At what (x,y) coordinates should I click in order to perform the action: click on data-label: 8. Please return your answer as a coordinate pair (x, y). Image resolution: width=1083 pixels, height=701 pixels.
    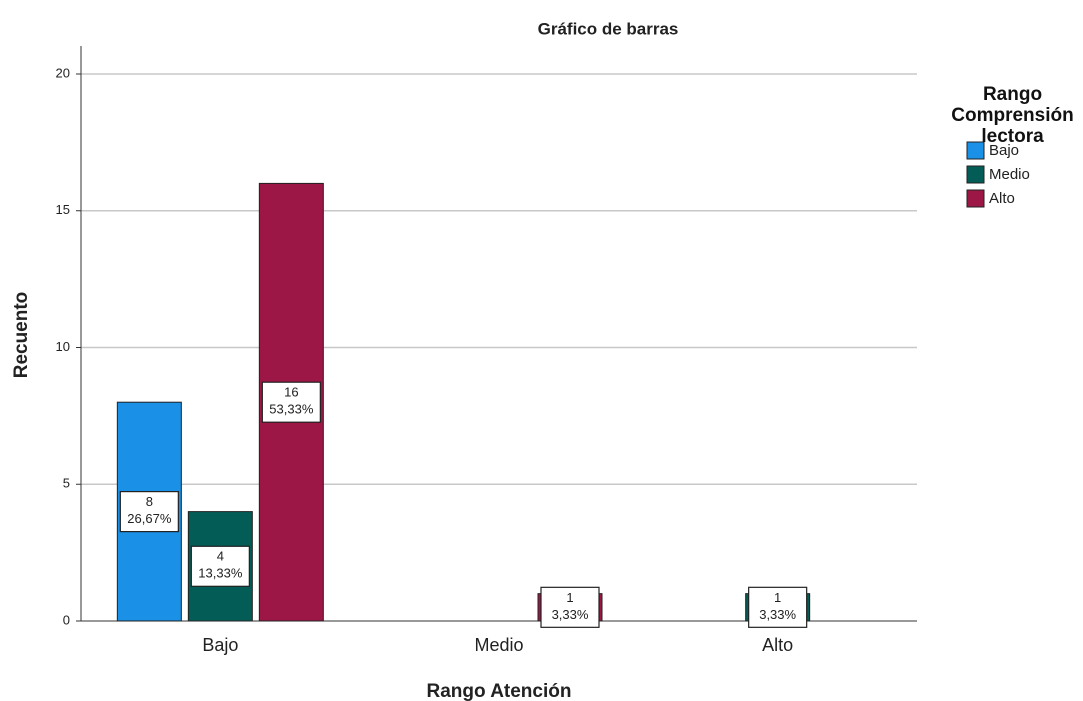
    Looking at the image, I should click on (149, 501).